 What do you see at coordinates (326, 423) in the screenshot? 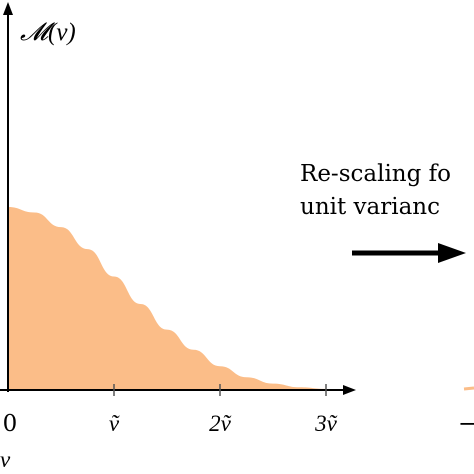
I see `x-tick-label-3: 3ṽ` at bounding box center [326, 423].